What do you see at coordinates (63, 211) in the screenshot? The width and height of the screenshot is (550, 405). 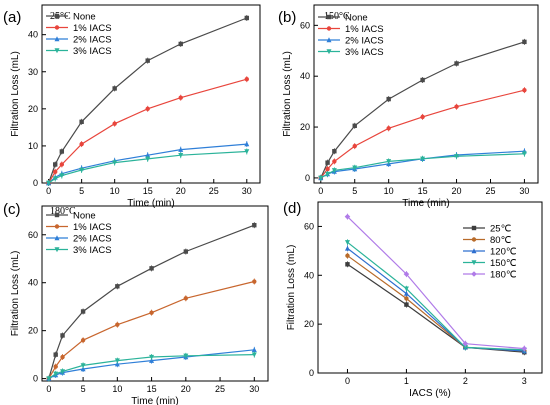 I see `temperature-label: 180°C` at bounding box center [63, 211].